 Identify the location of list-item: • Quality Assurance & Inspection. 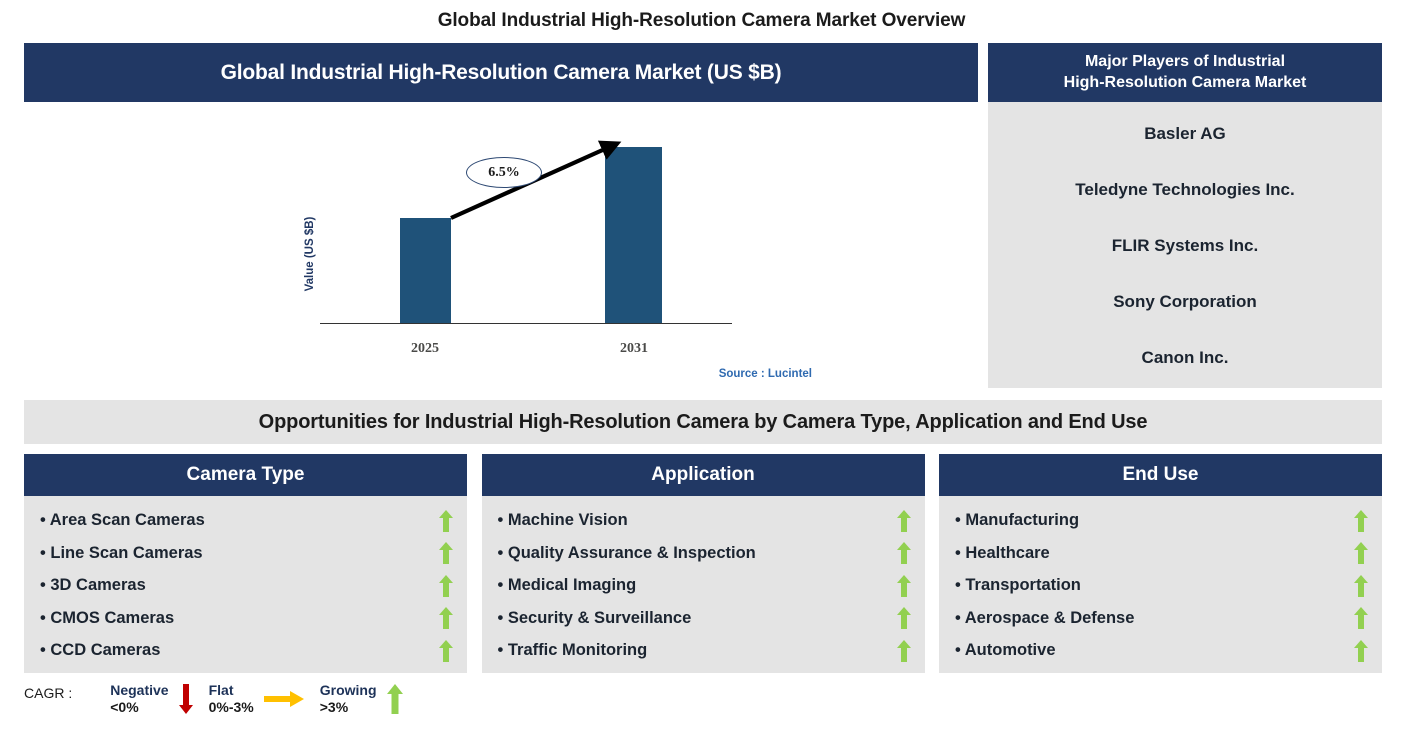
(703, 553).